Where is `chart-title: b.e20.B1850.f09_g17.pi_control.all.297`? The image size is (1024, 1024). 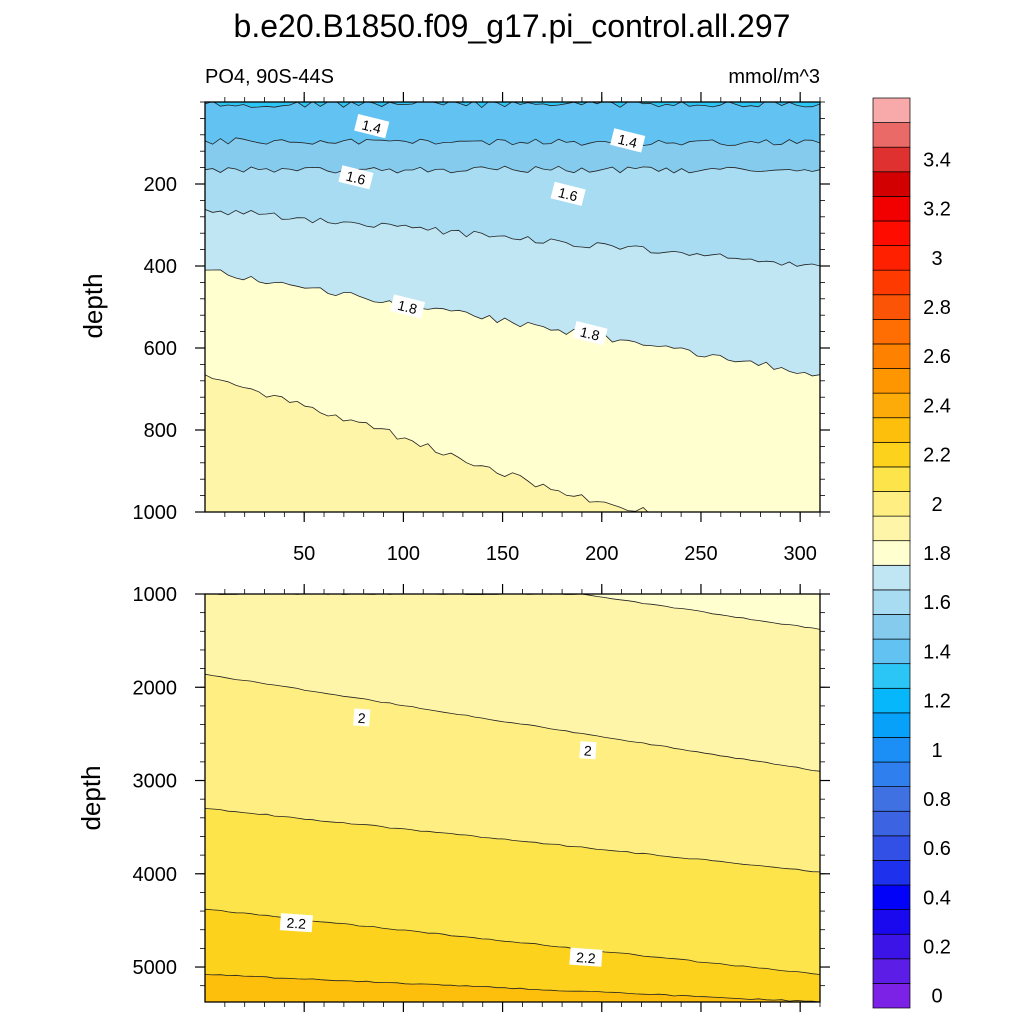
chart-title: b.e20.B1850.f09_g17.pi_control.all.297 is located at coordinates (512, 26).